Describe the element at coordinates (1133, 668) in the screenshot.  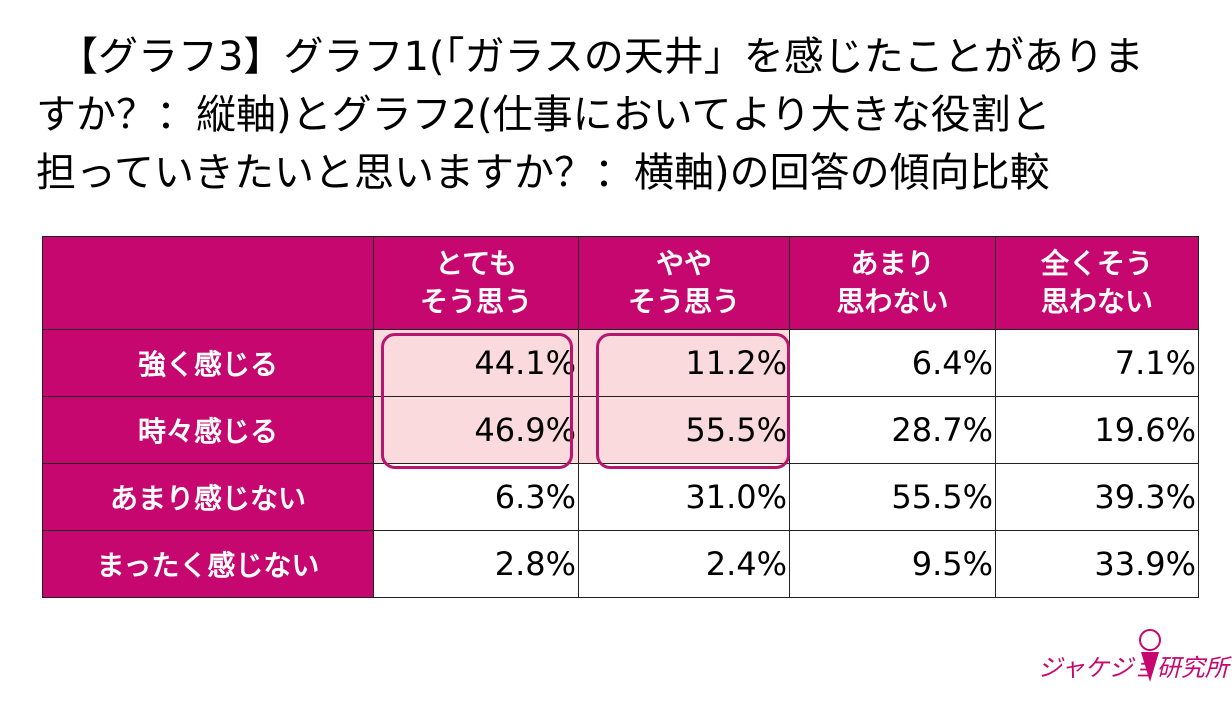
I see `logo: ジャケジョ研究所` at that location.